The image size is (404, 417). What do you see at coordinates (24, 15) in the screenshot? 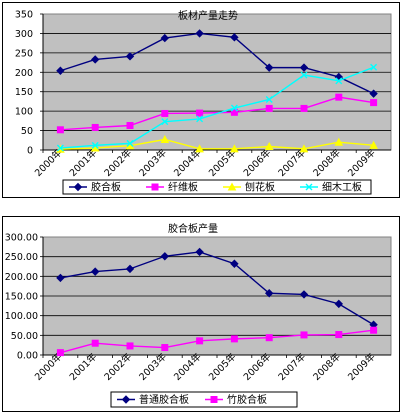
I see `y-tick-label: 350` at bounding box center [24, 15].